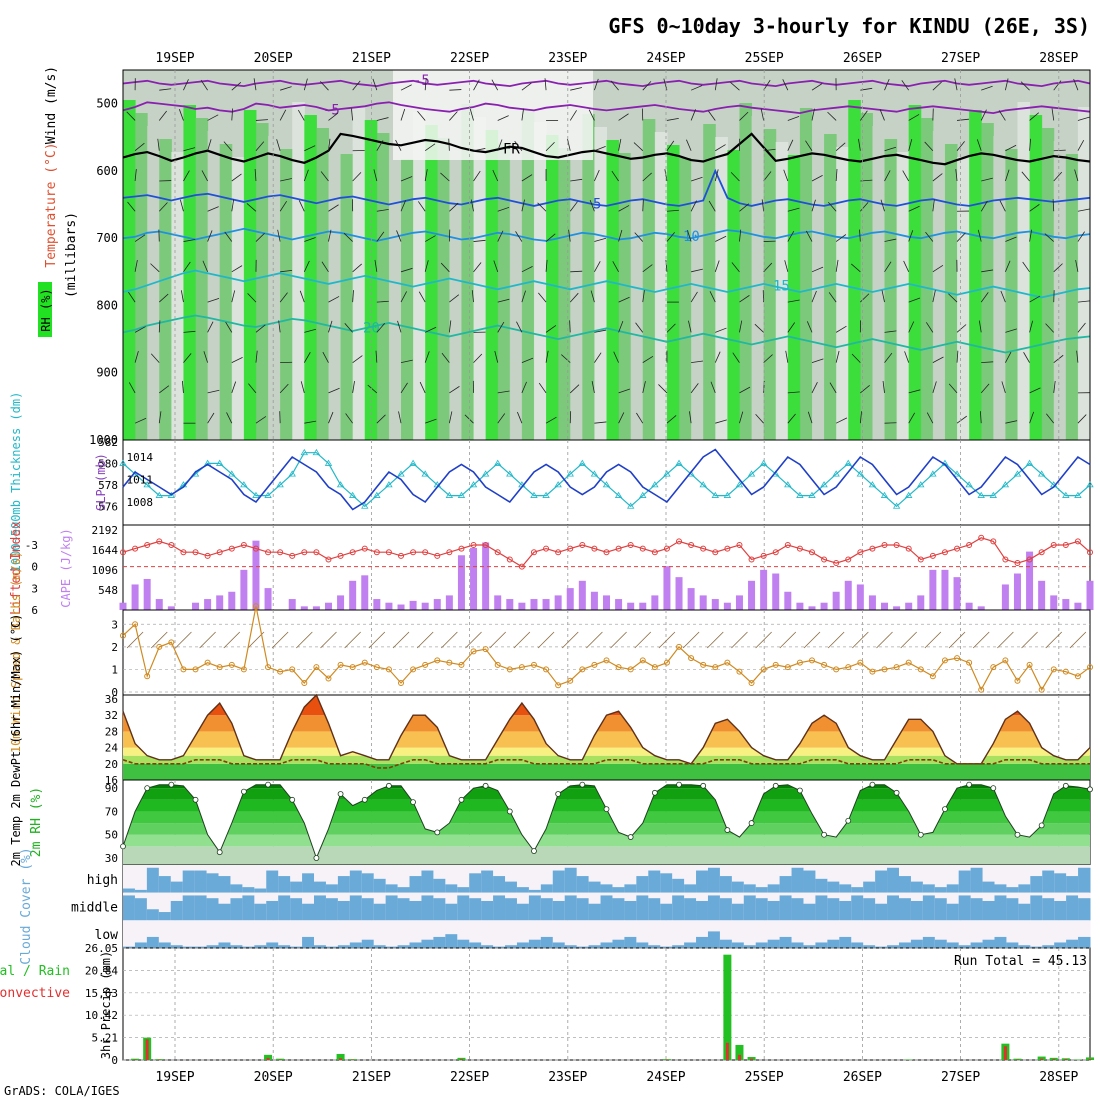 The width and height of the screenshot is (1100, 1100). Describe the element at coordinates (273, 58) in the screenshot. I see `day-label-top: 20SEP` at that location.